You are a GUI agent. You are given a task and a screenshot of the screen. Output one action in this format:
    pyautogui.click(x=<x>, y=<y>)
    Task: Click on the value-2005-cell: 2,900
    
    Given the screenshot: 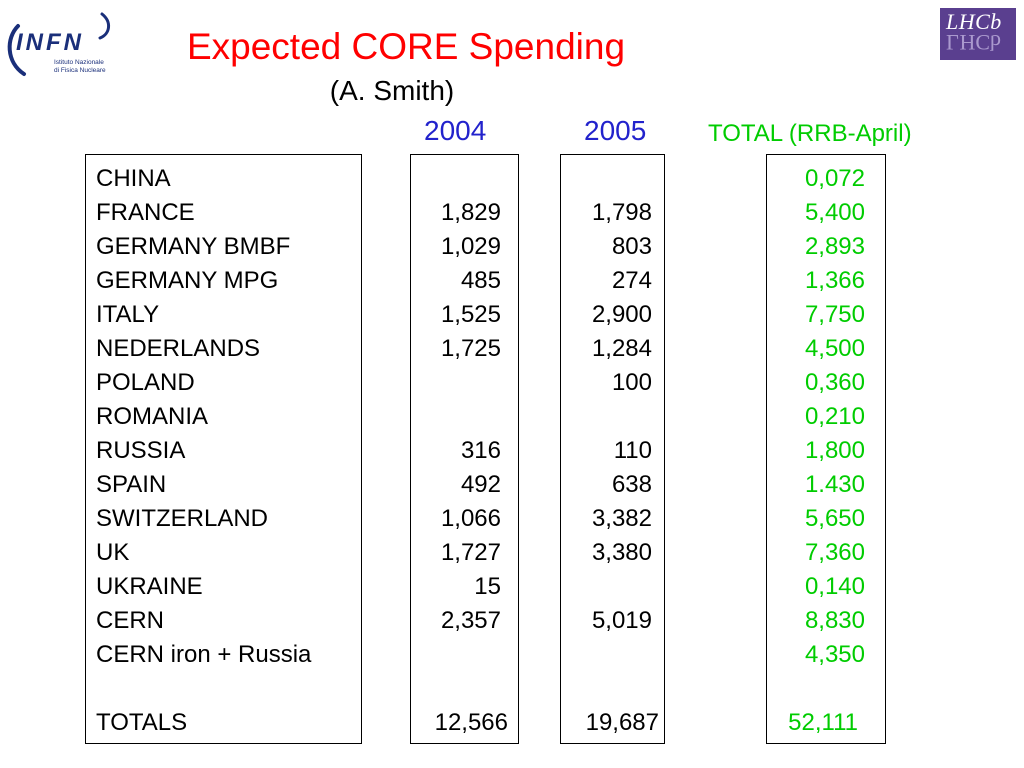 What is the action you would take?
    pyautogui.click(x=621, y=314)
    